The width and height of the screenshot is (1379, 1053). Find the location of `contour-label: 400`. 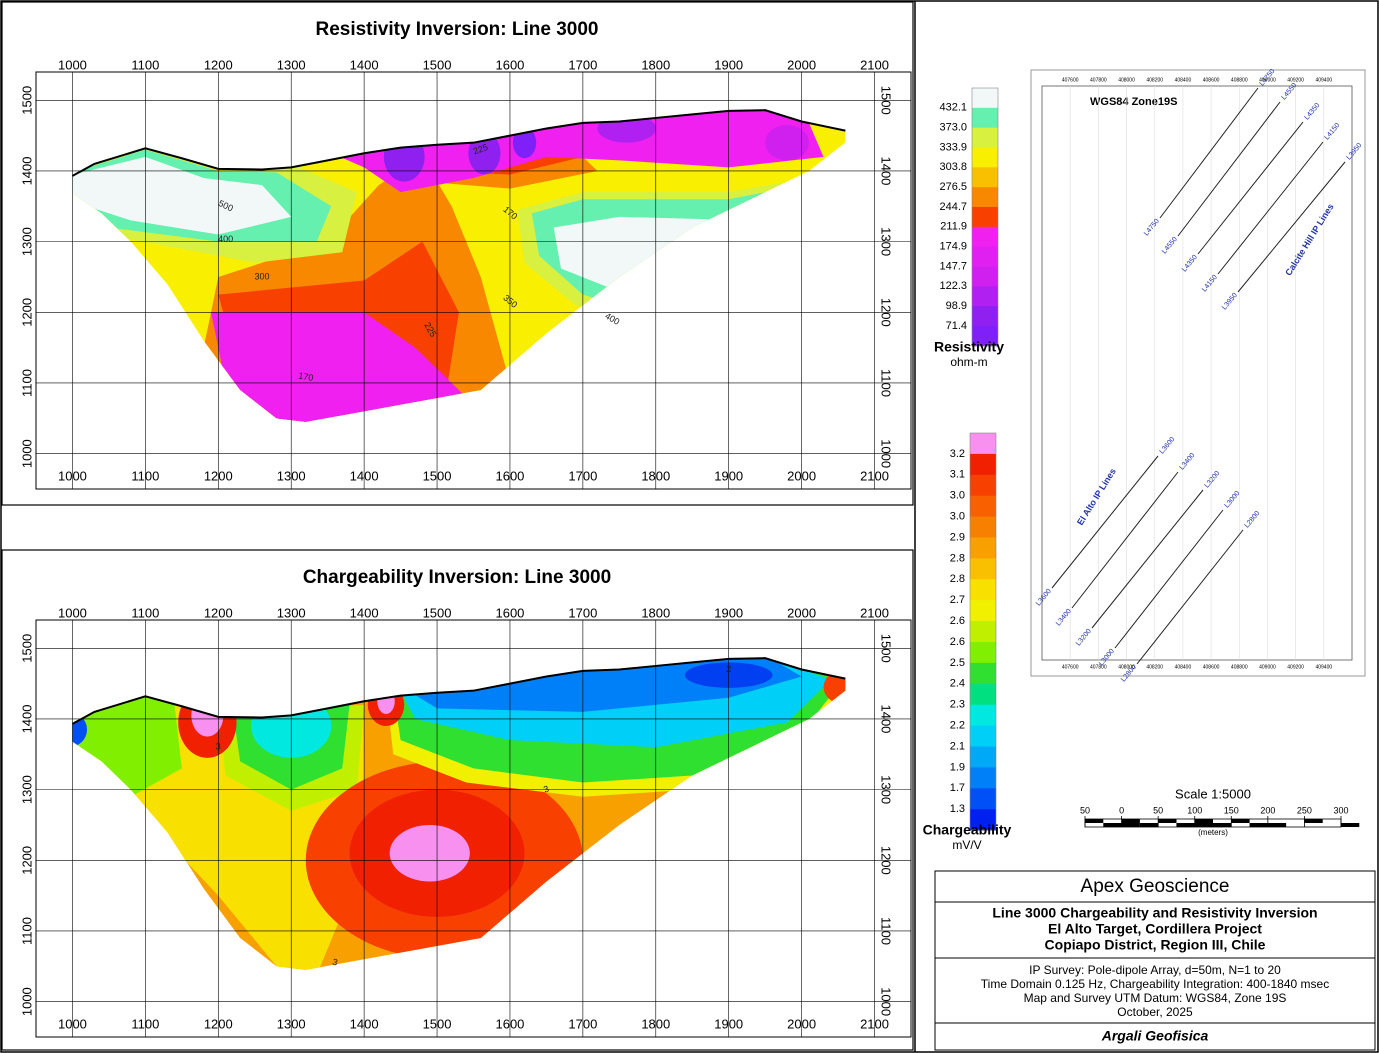

contour-label: 400 is located at coordinates (225, 239).